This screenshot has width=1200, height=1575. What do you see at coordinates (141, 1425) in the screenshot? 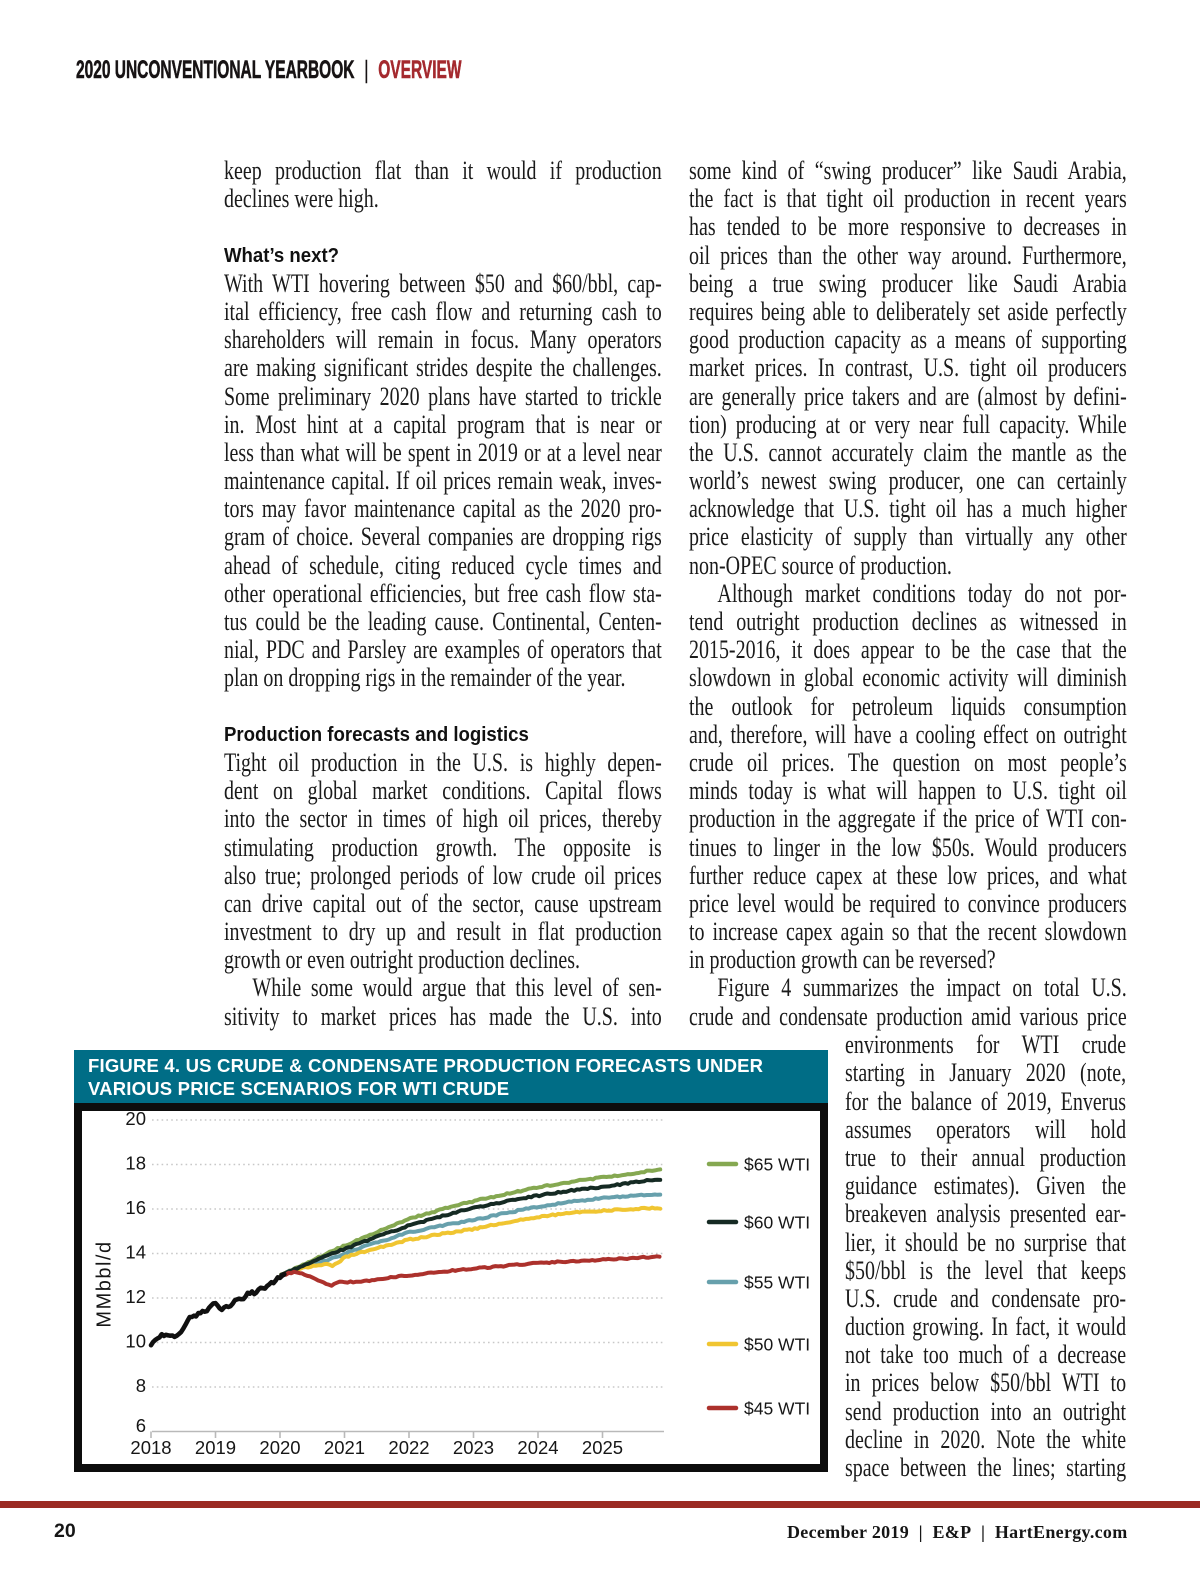
I see `svg-text: 6` at bounding box center [141, 1425].